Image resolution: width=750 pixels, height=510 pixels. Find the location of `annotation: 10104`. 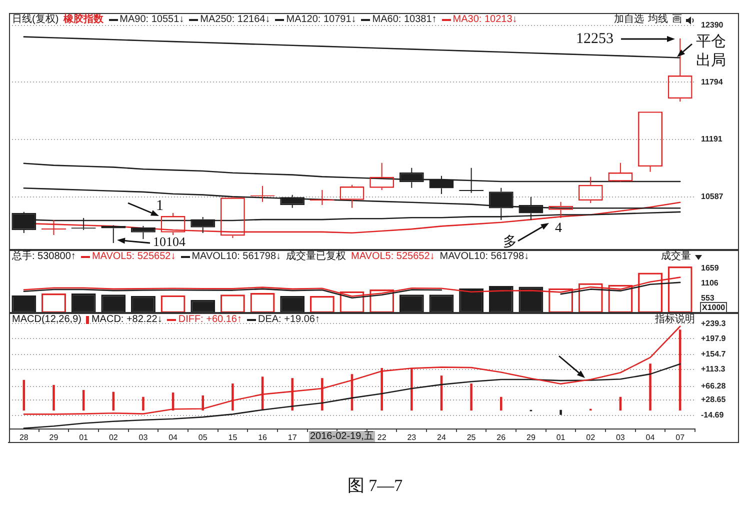

annotation: 10104 is located at coordinates (169, 241).